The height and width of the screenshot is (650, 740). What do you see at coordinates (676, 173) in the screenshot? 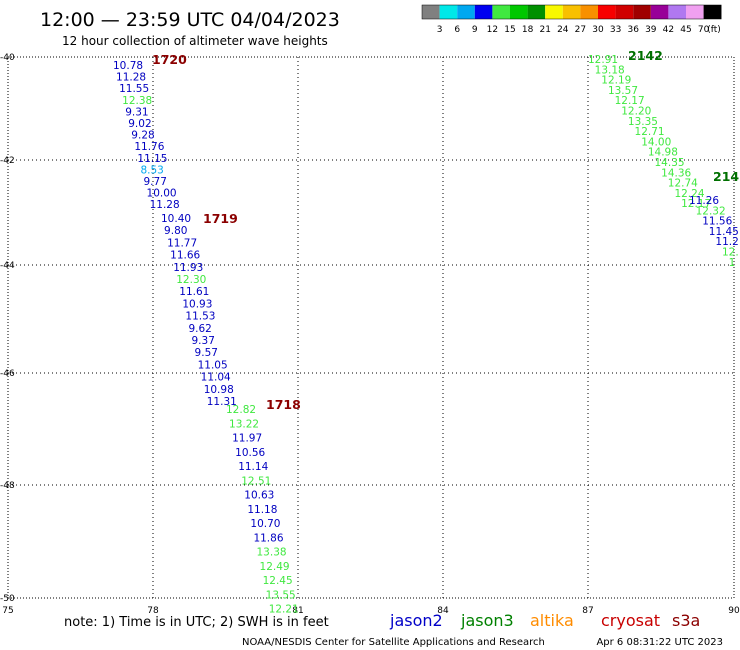
I see `wave-height-value: 14.36` at bounding box center [676, 173].